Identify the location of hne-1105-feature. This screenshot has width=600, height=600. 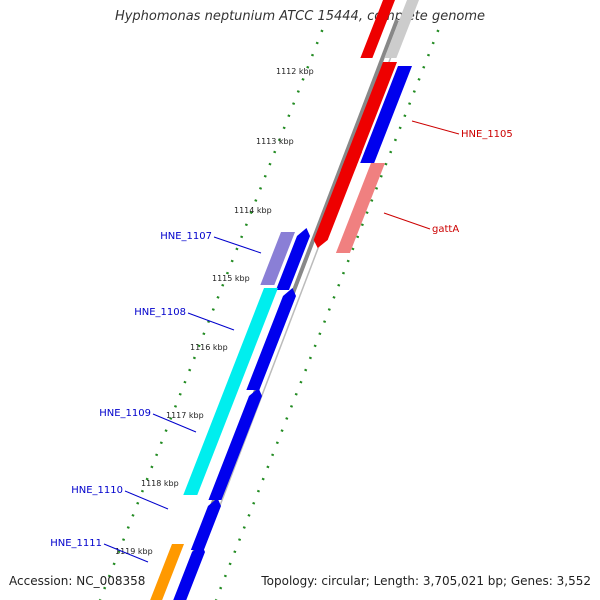
(368, 120).